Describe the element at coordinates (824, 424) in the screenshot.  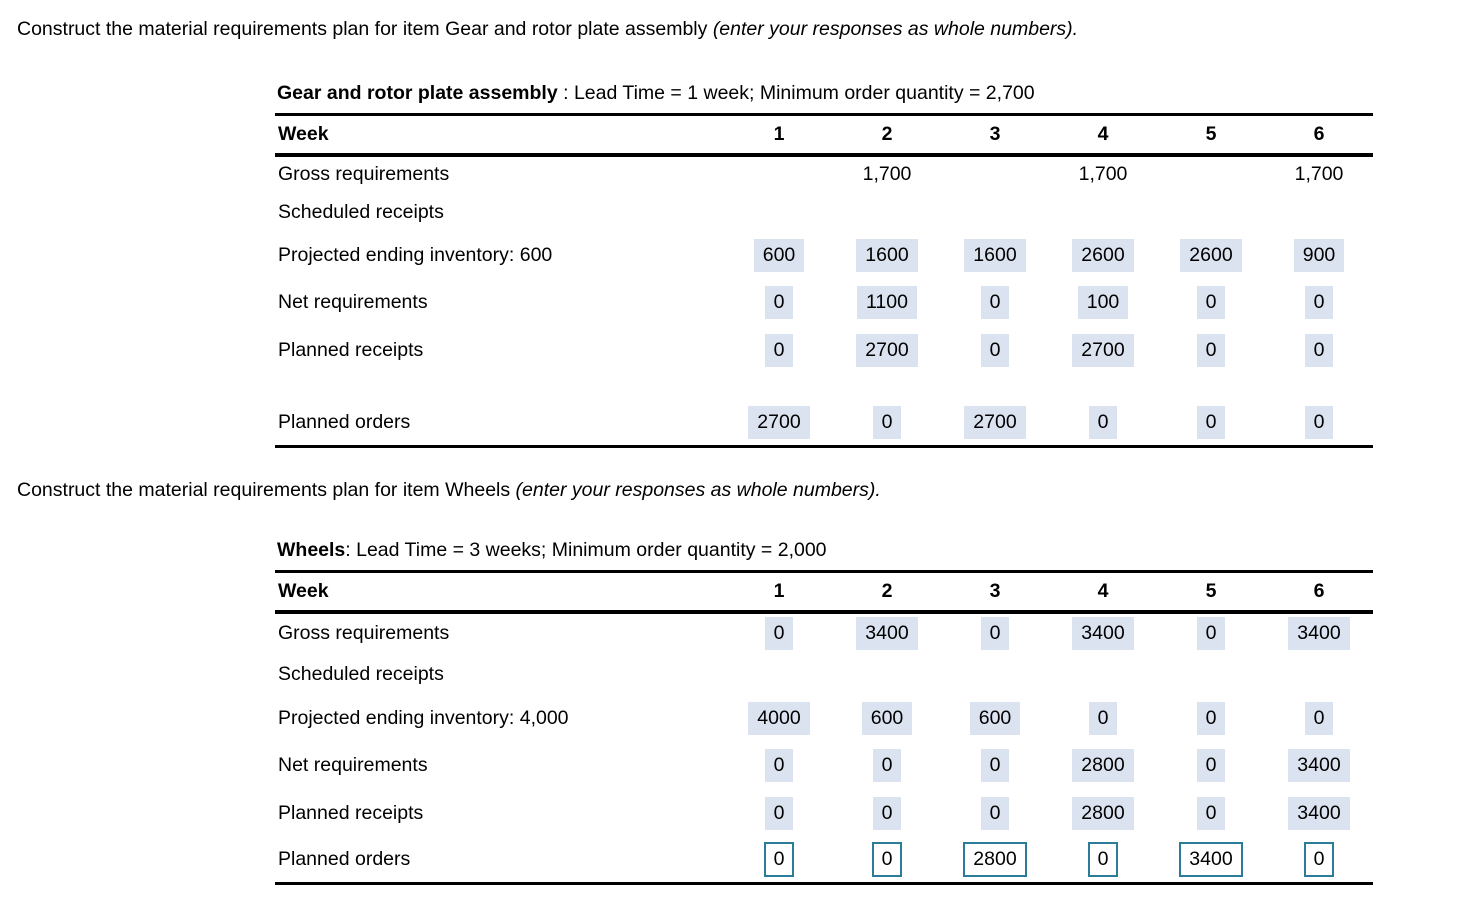
I see `table-row: Planned orders 2700 0 2700 0 0 0` at that location.